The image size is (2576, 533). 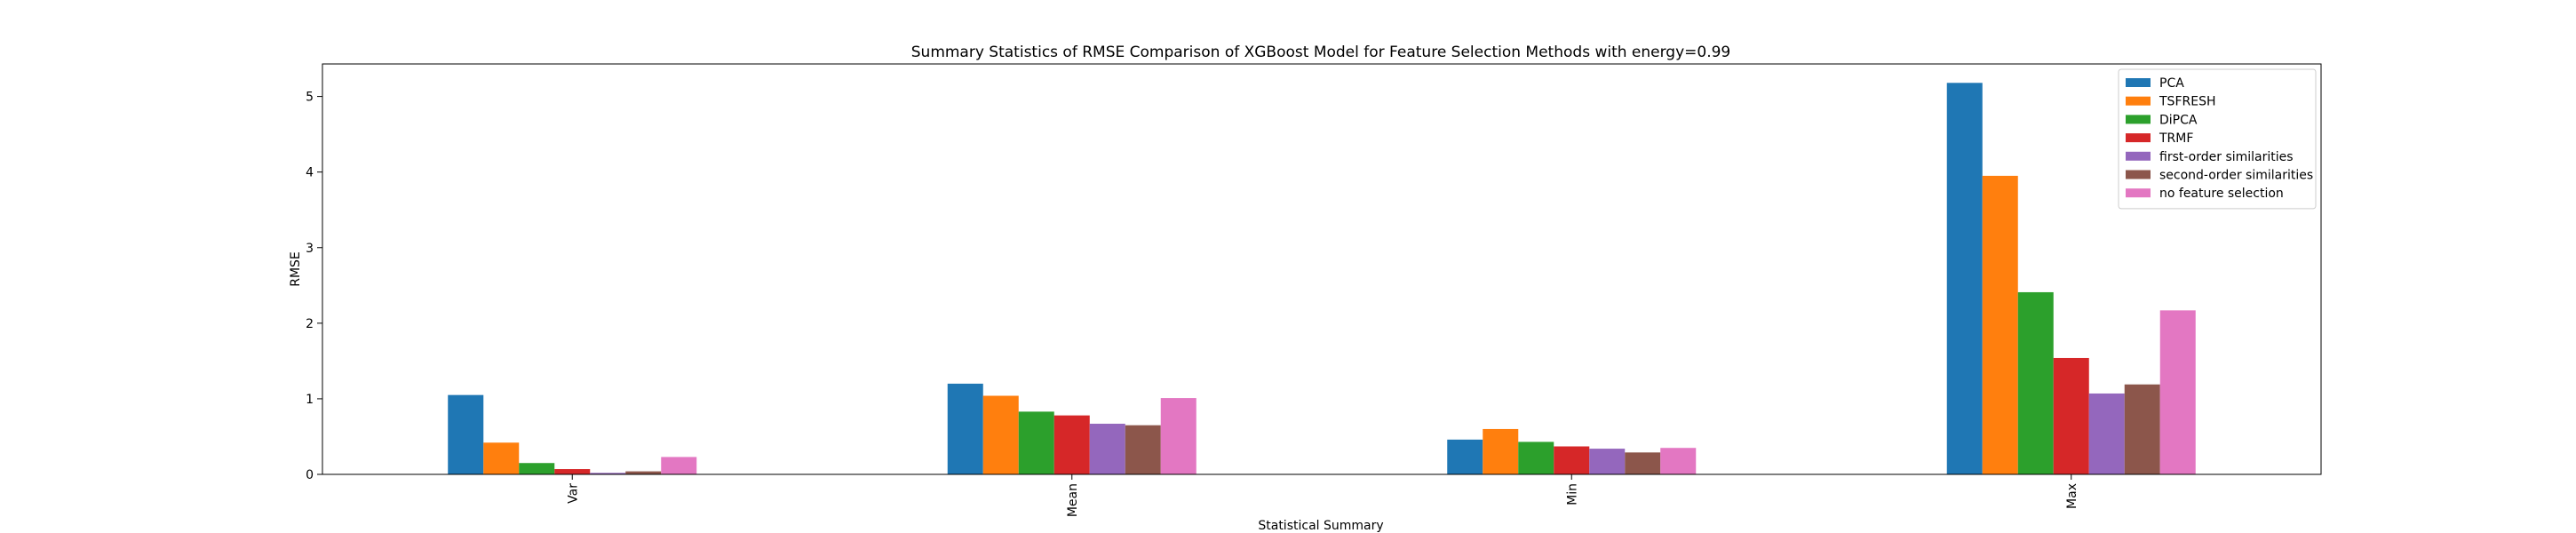 I want to click on y-tick-label: 3, so click(x=310, y=249).